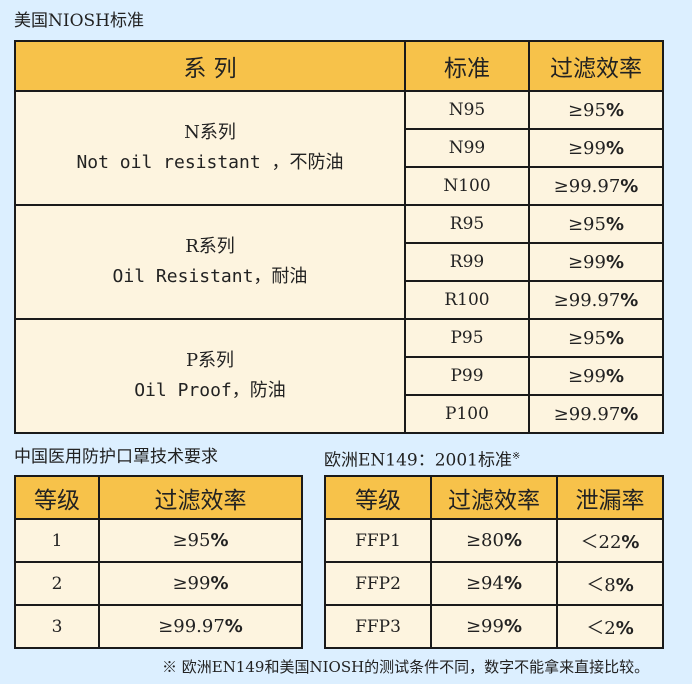 The image size is (692, 684). What do you see at coordinates (467, 338) in the screenshot?
I see `standard-cell: P95` at bounding box center [467, 338].